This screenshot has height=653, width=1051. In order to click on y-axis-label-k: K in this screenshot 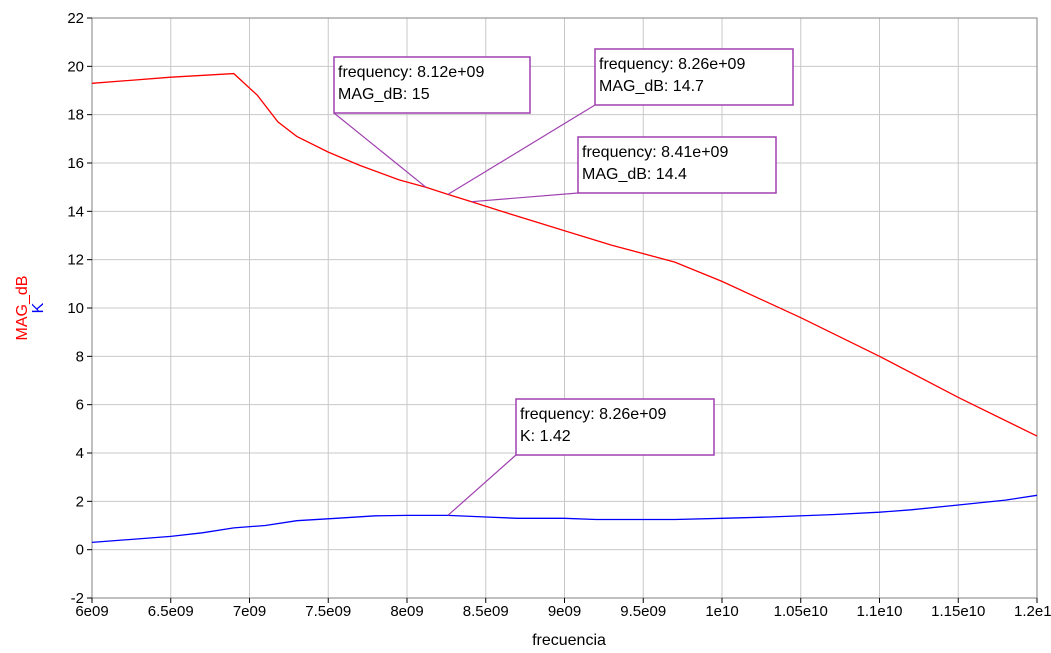, I will do `click(38, 307)`.